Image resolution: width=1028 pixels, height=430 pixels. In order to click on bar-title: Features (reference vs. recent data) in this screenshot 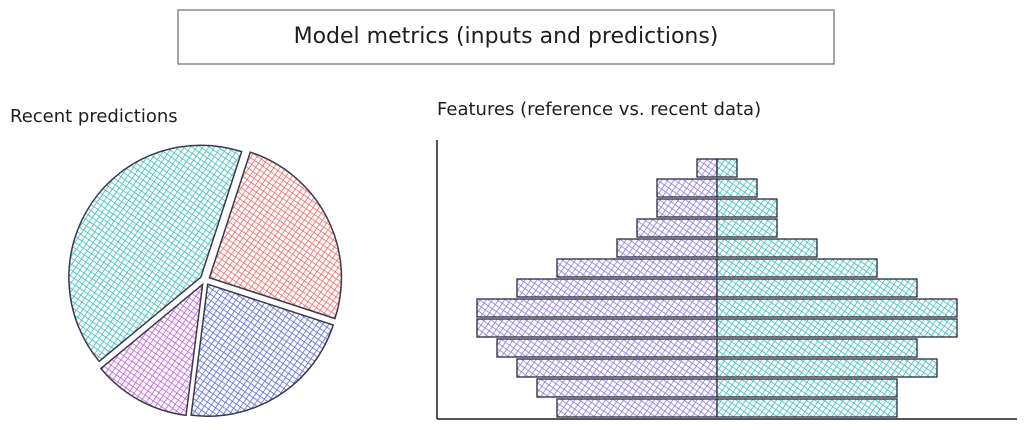, I will do `click(599, 109)`.